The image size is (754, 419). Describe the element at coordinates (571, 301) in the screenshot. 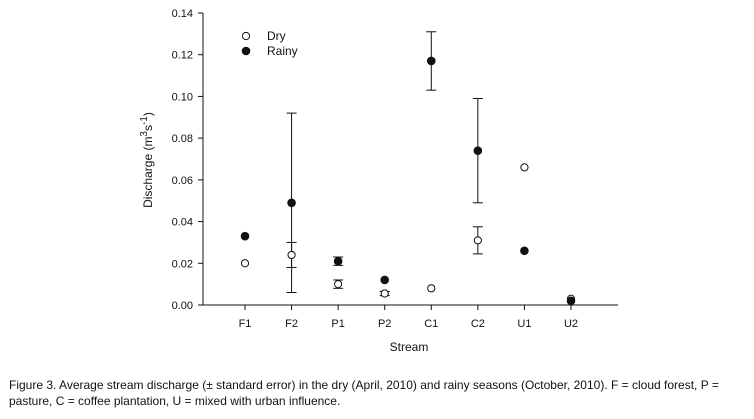

I see `rainy-point-u2` at that location.